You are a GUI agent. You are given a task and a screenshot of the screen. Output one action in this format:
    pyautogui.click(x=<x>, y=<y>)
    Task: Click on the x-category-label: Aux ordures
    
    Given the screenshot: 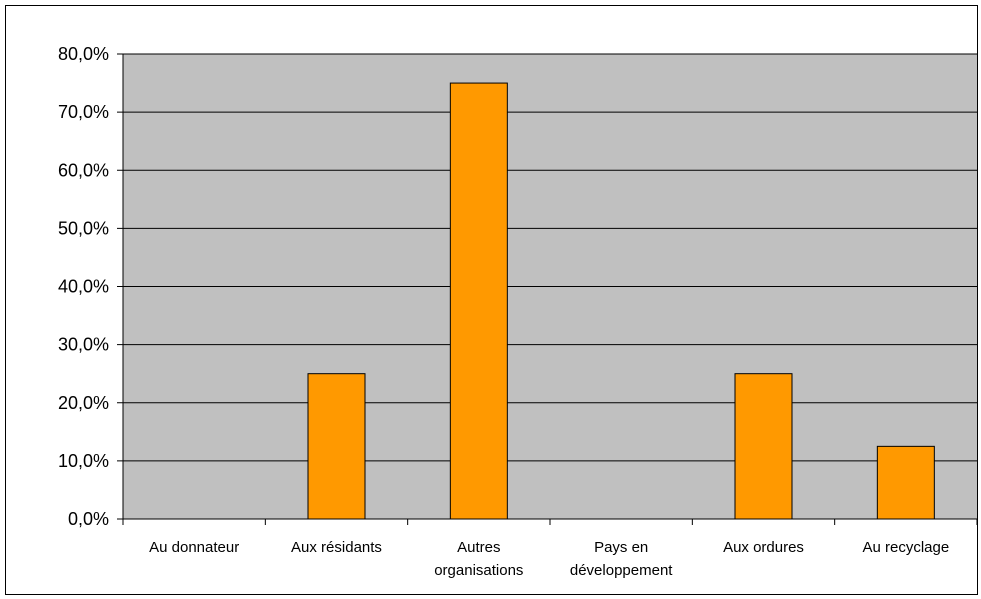 What is the action you would take?
    pyautogui.click(x=763, y=547)
    